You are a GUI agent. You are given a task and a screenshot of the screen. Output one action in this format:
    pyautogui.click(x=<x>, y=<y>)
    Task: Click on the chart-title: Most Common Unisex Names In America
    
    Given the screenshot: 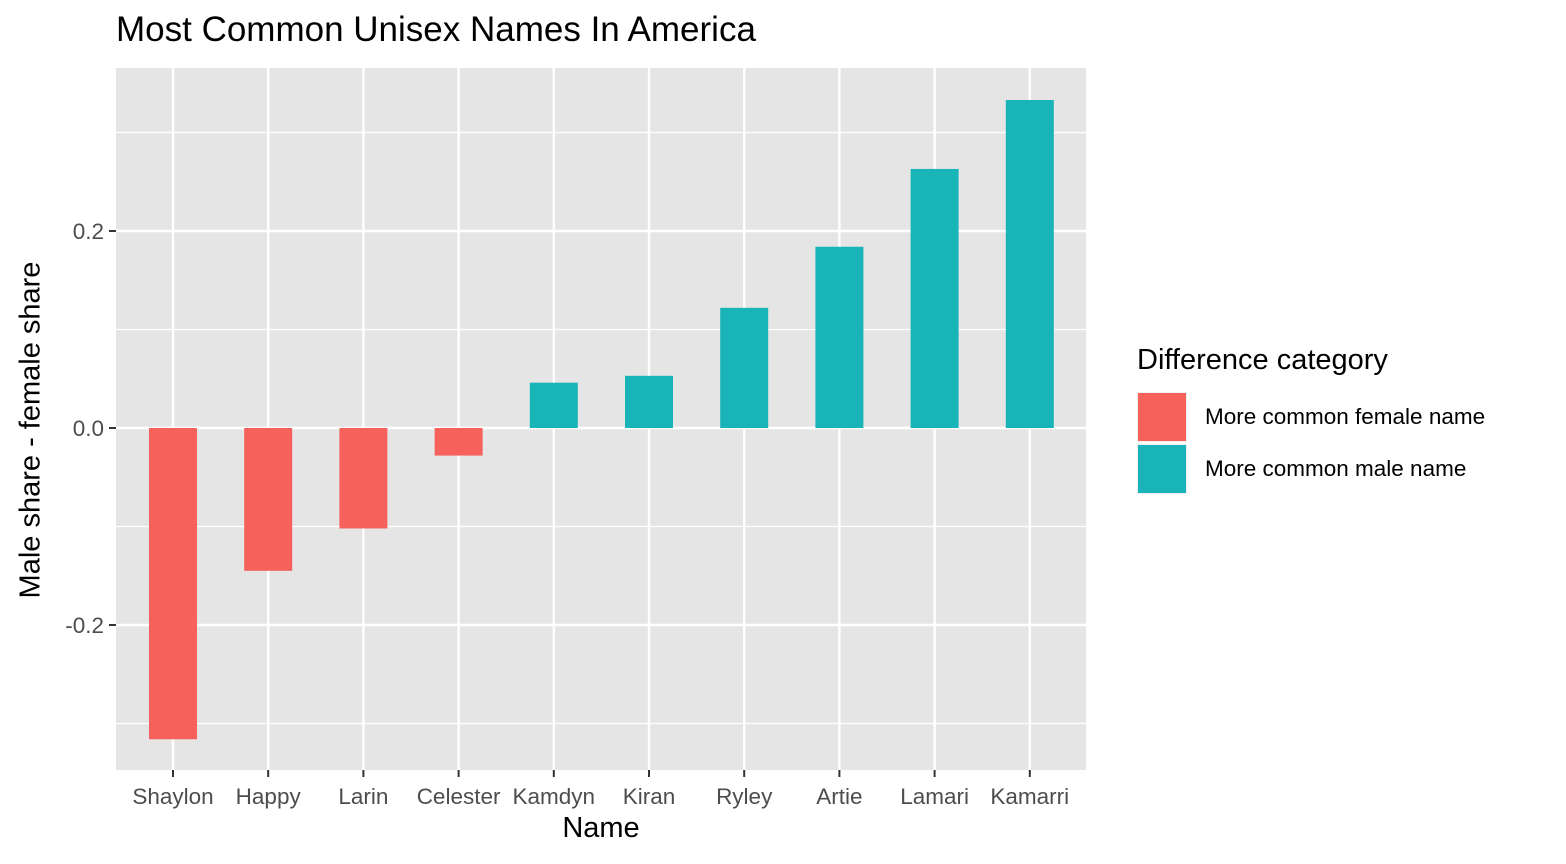 What is the action you would take?
    pyautogui.click(x=436, y=29)
    